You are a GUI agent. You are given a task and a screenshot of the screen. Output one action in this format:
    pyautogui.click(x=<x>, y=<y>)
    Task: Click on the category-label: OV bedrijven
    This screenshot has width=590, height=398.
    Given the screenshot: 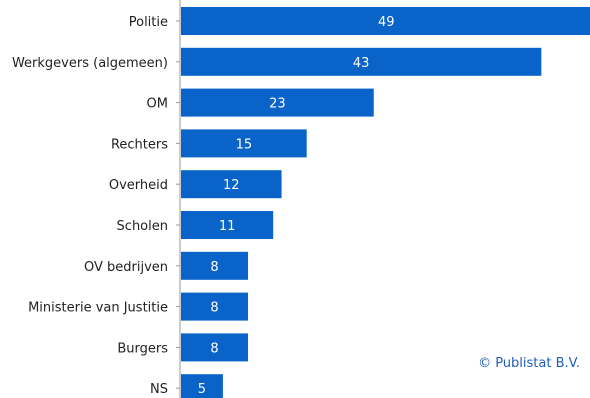 What is the action you would take?
    pyautogui.click(x=126, y=267)
    